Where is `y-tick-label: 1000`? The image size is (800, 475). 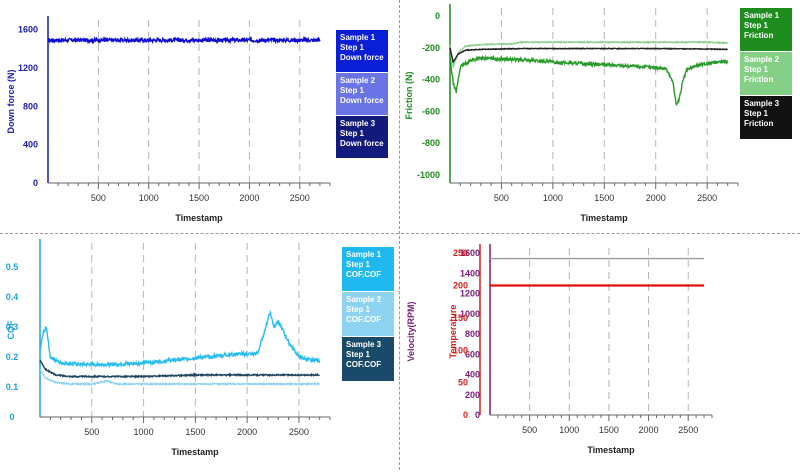
y-tick-label: 1000 is located at coordinates (470, 314).